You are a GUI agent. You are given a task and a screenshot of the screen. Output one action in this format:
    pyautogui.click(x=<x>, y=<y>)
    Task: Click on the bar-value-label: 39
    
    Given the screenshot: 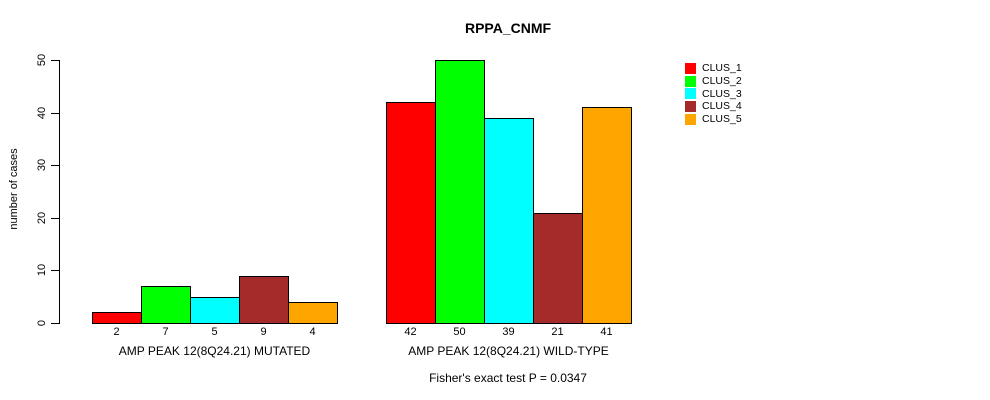 What is the action you would take?
    pyautogui.click(x=508, y=332)
    